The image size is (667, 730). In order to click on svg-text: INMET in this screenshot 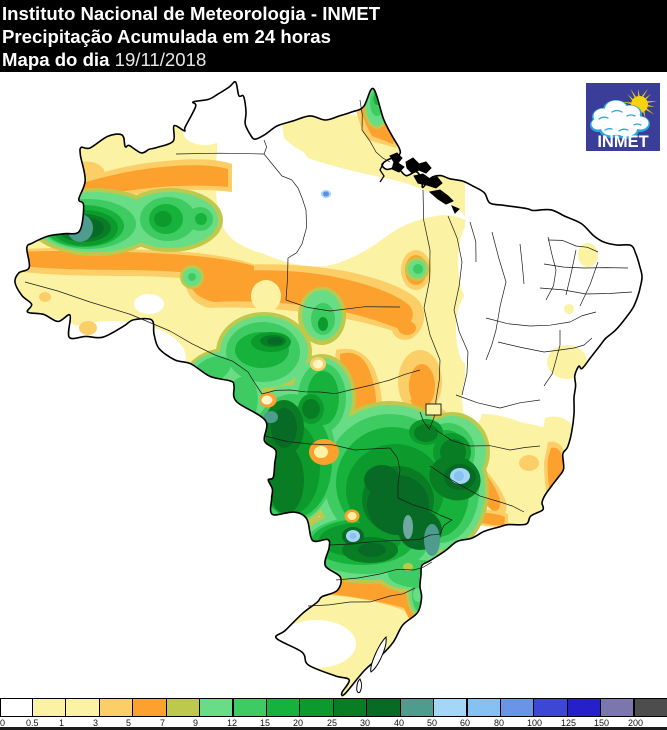, I will do `click(622, 142)`.